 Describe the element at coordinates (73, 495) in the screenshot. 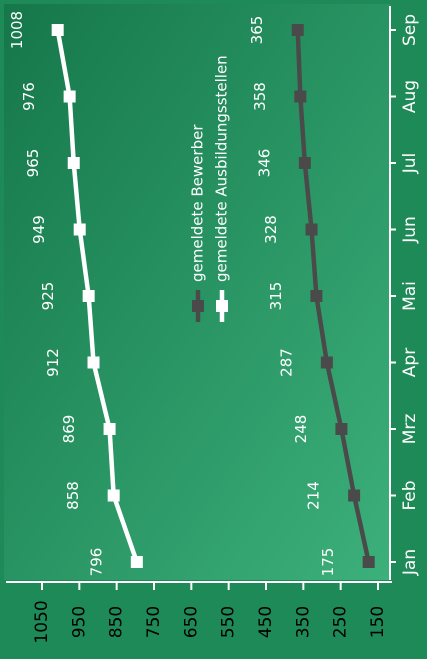

I see `data-label: 858` at that location.